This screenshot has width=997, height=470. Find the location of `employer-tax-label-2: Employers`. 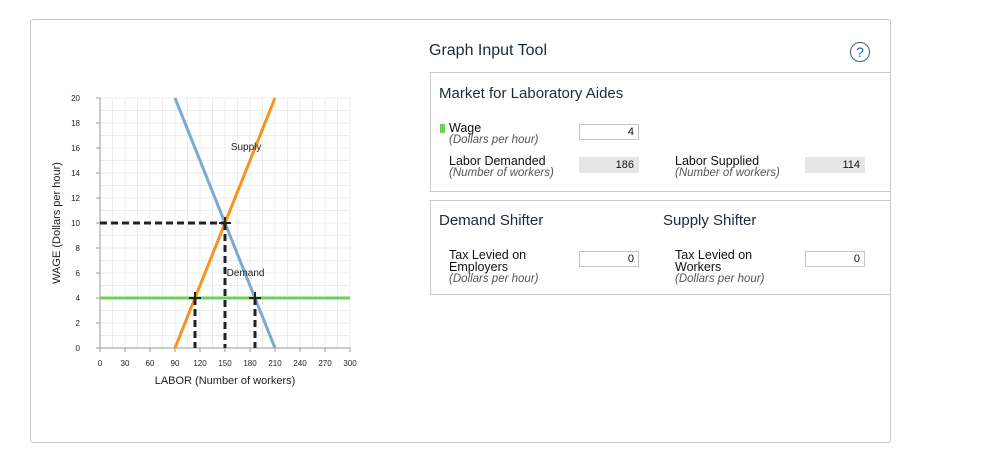

employer-tax-label-2: Employers is located at coordinates (479, 267).